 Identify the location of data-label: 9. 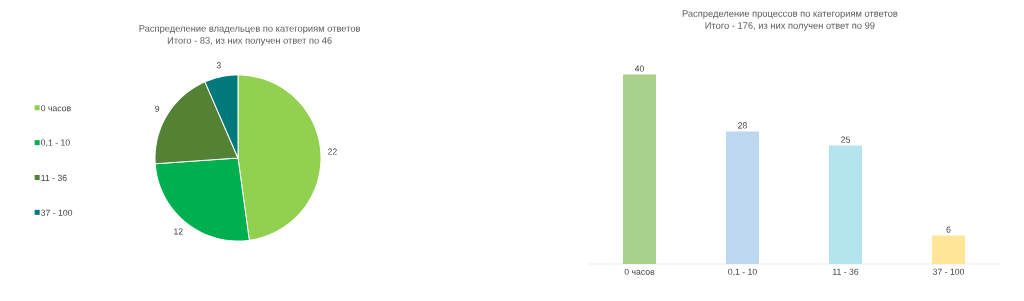
(157, 108).